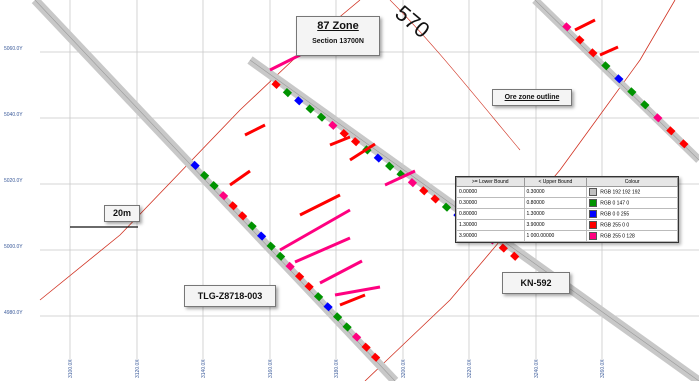 This screenshot has width=699, height=386. Describe the element at coordinates (490, 214) in the screenshot. I see `legend-lower: 0.80000` at that location.